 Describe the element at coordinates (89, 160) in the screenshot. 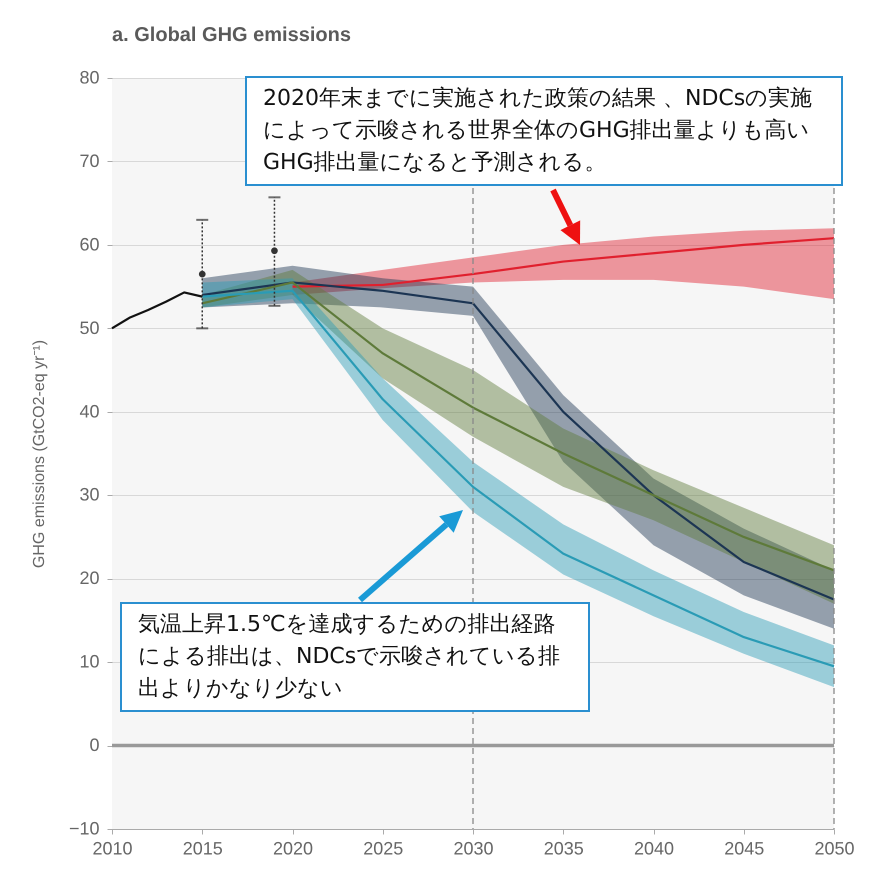

I see `y-tick-label: 70` at that location.